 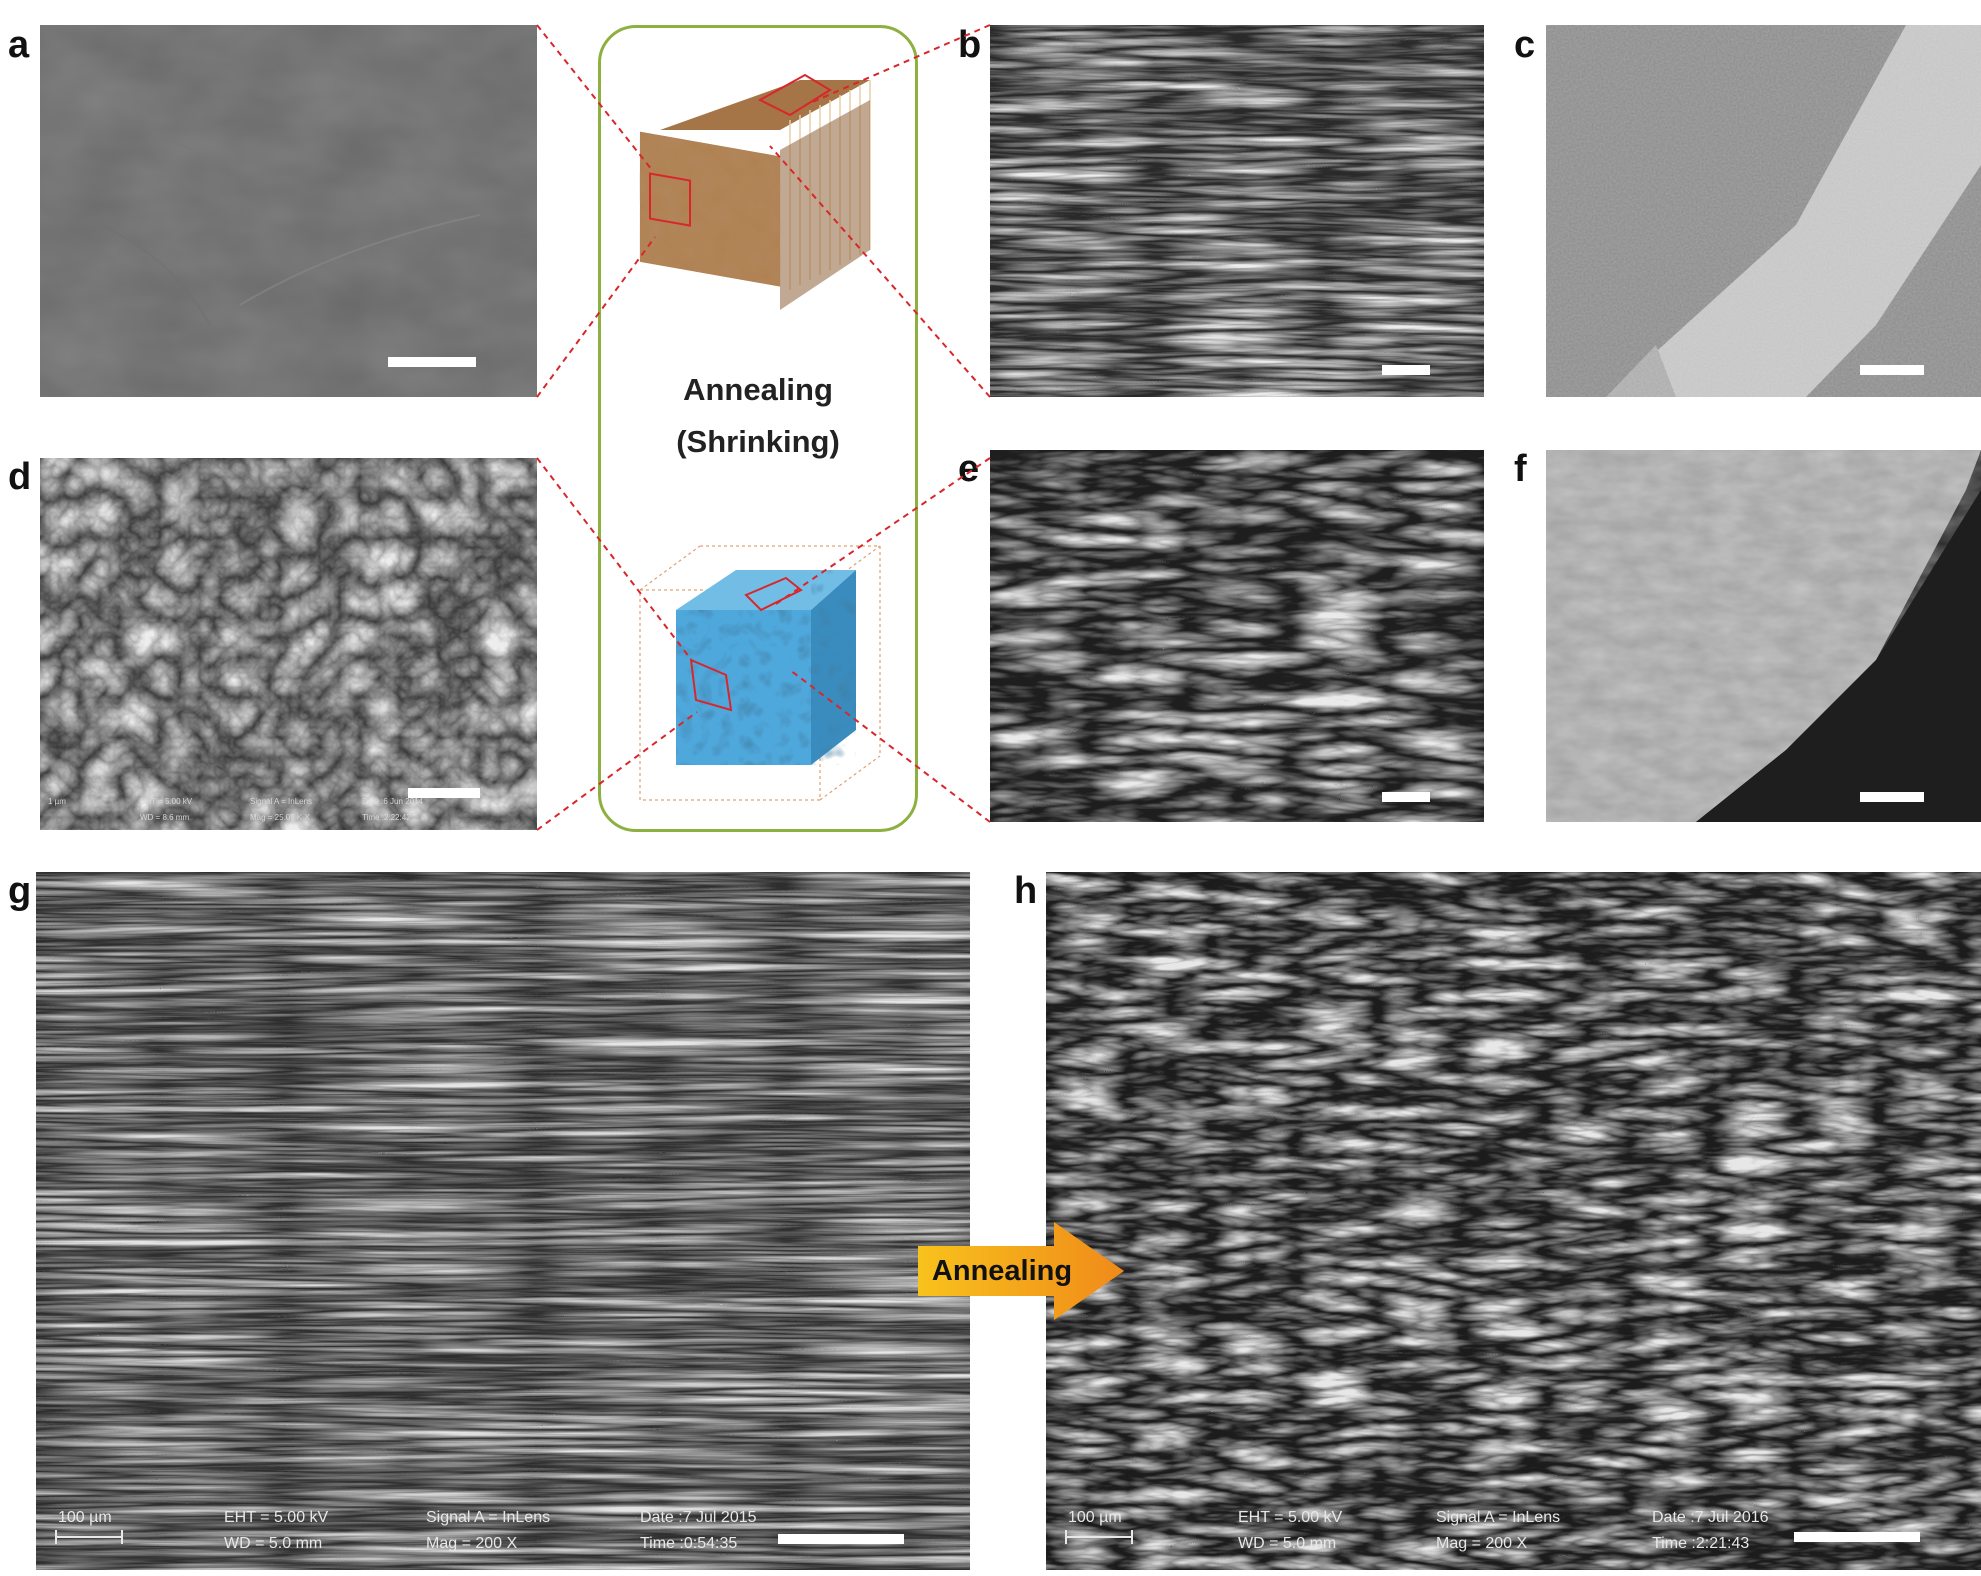 I want to click on annealing-arrow-label: Annealing, so click(x=1002, y=1270).